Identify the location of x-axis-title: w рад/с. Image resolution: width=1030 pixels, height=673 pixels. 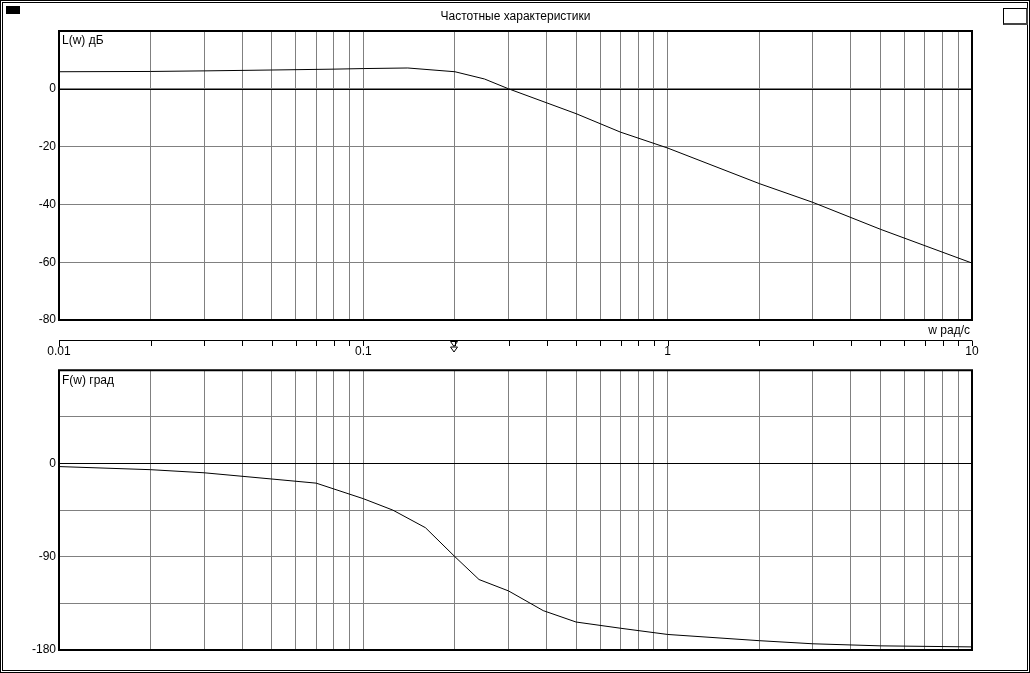
(948, 330).